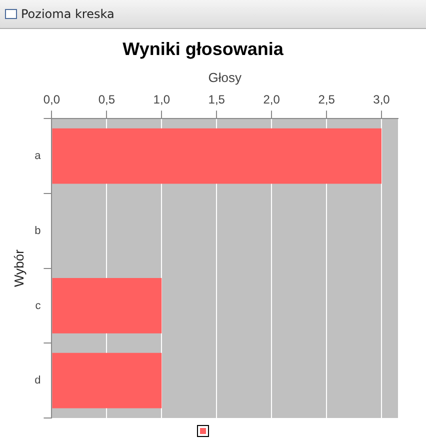  I want to click on x-axis-title: Głosy, so click(225, 77).